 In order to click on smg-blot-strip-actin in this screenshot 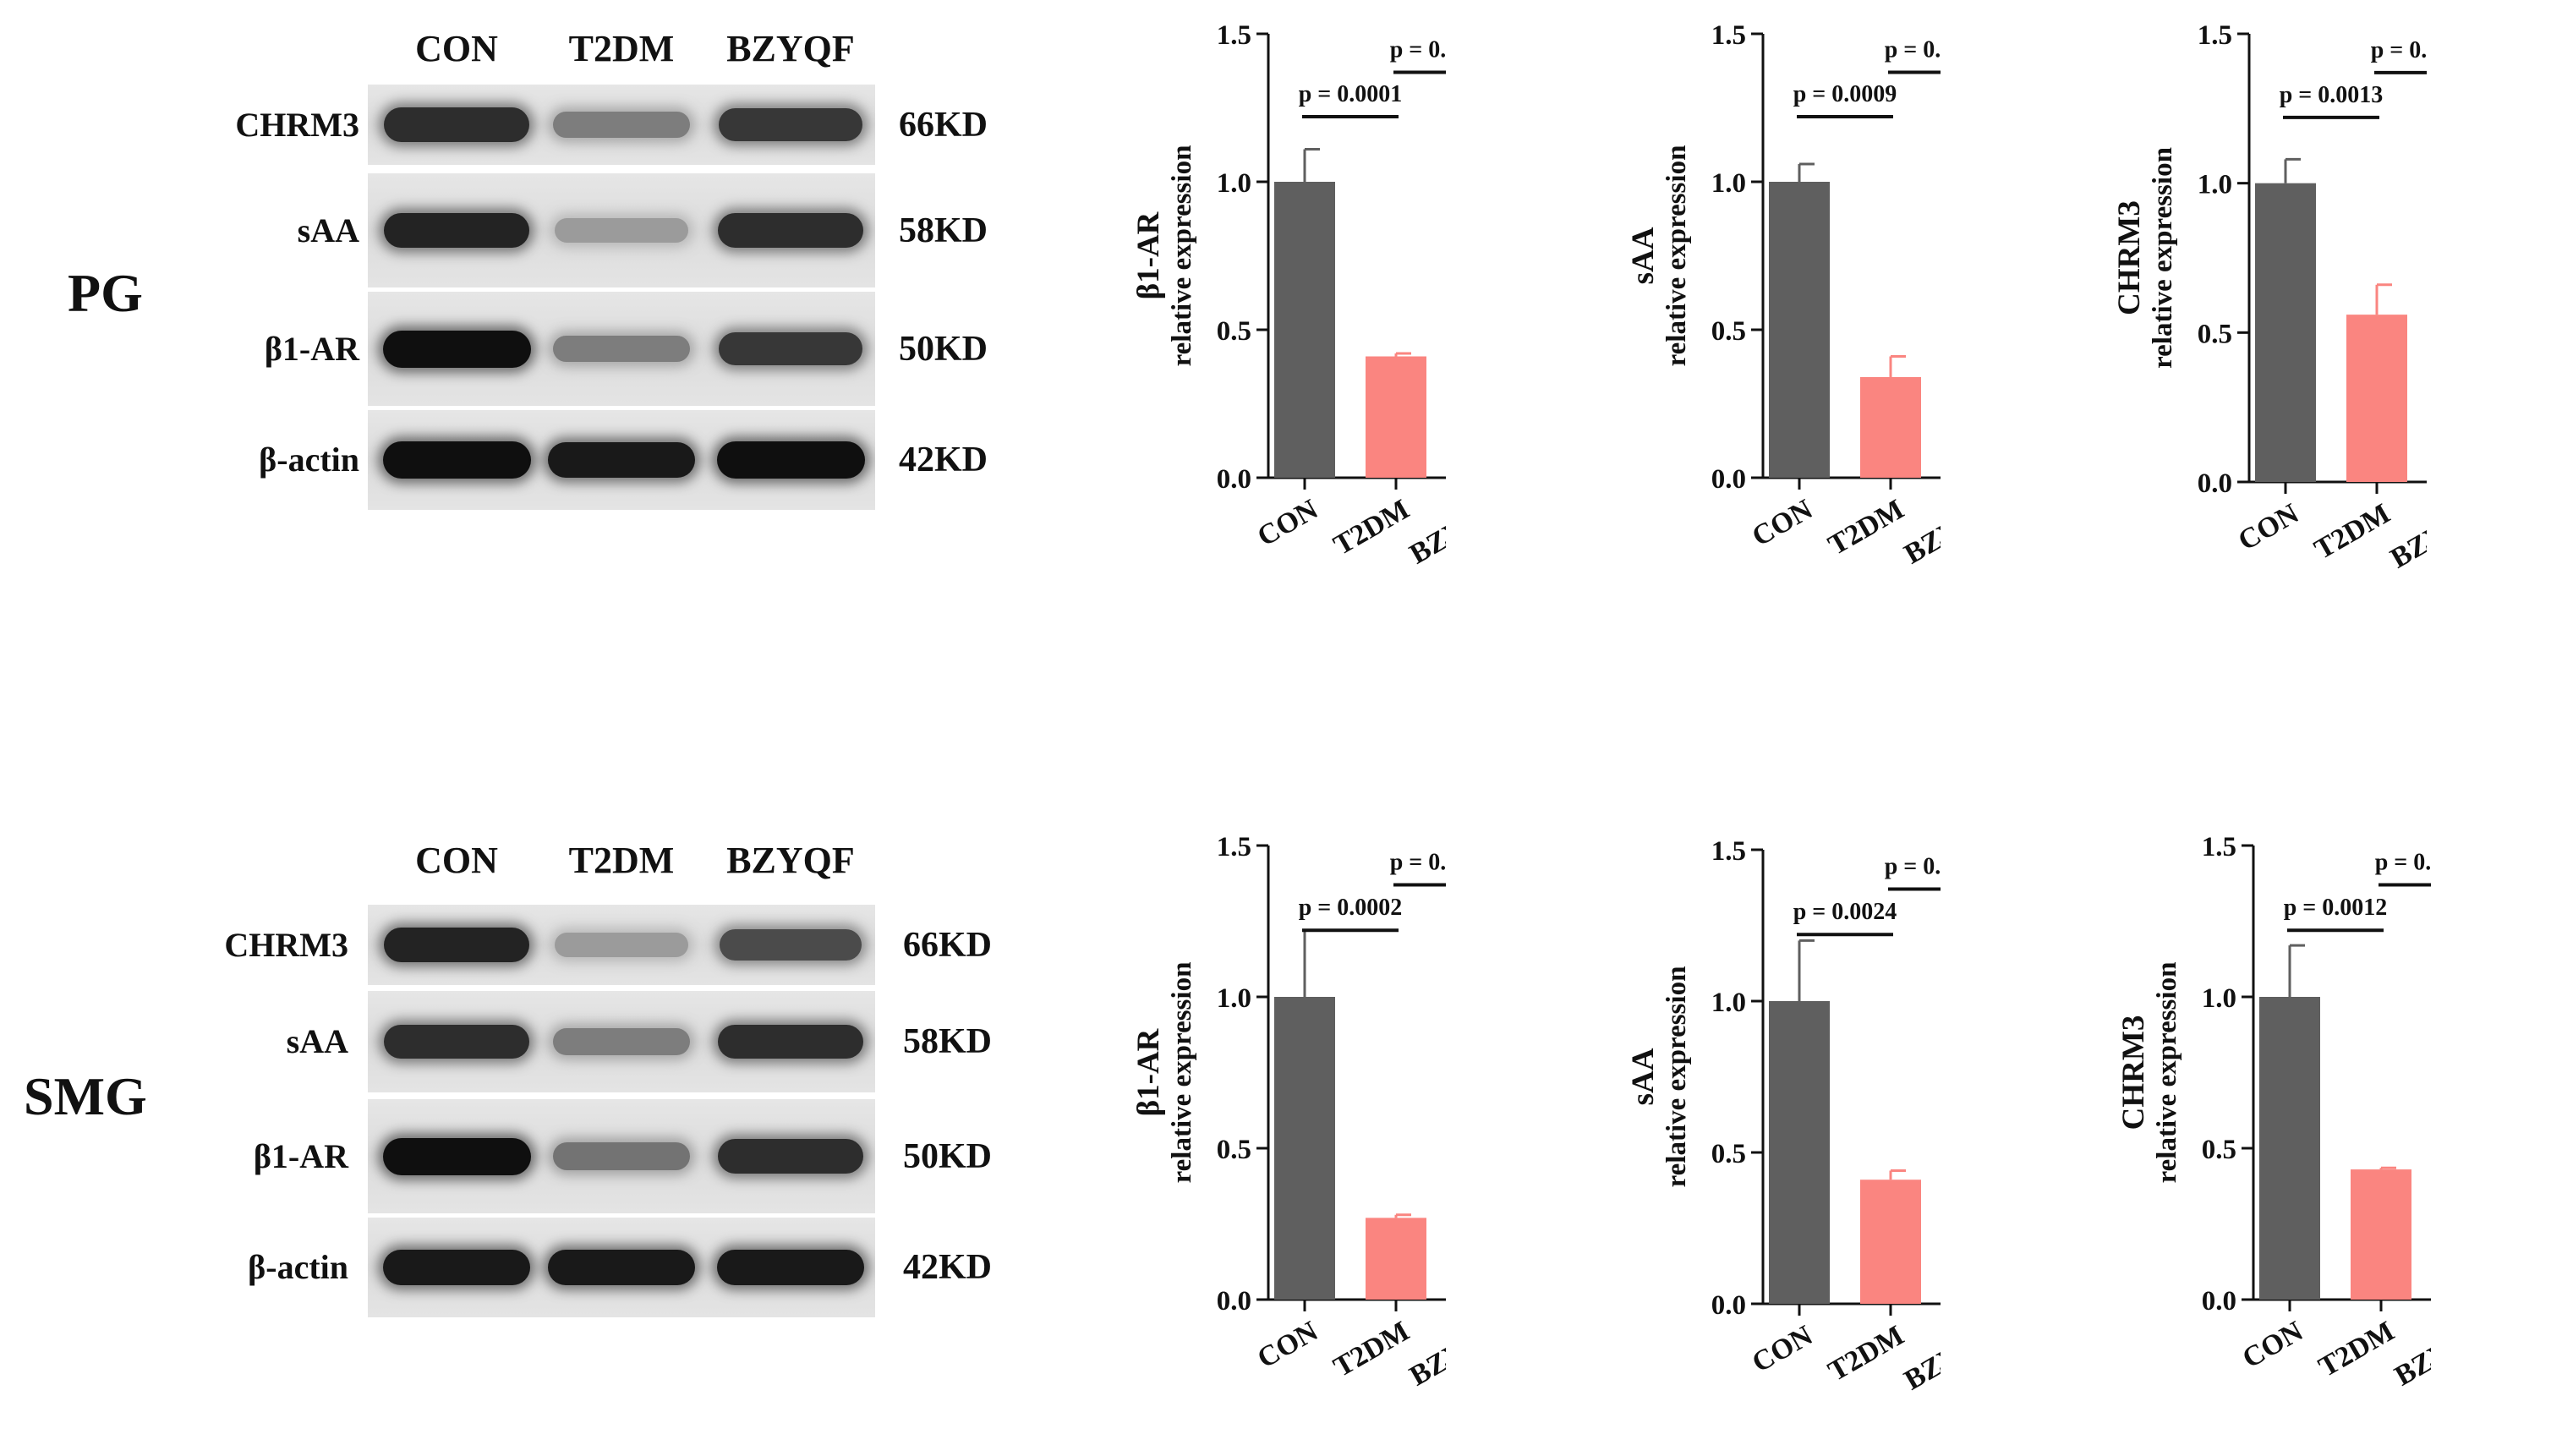, I will do `click(621, 1267)`.